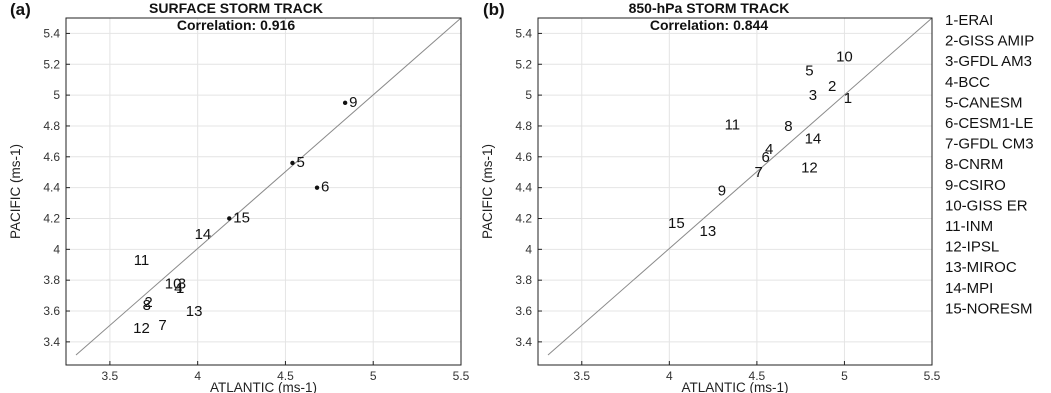  I want to click on legend-entry: 13-MIROC, so click(981, 267).